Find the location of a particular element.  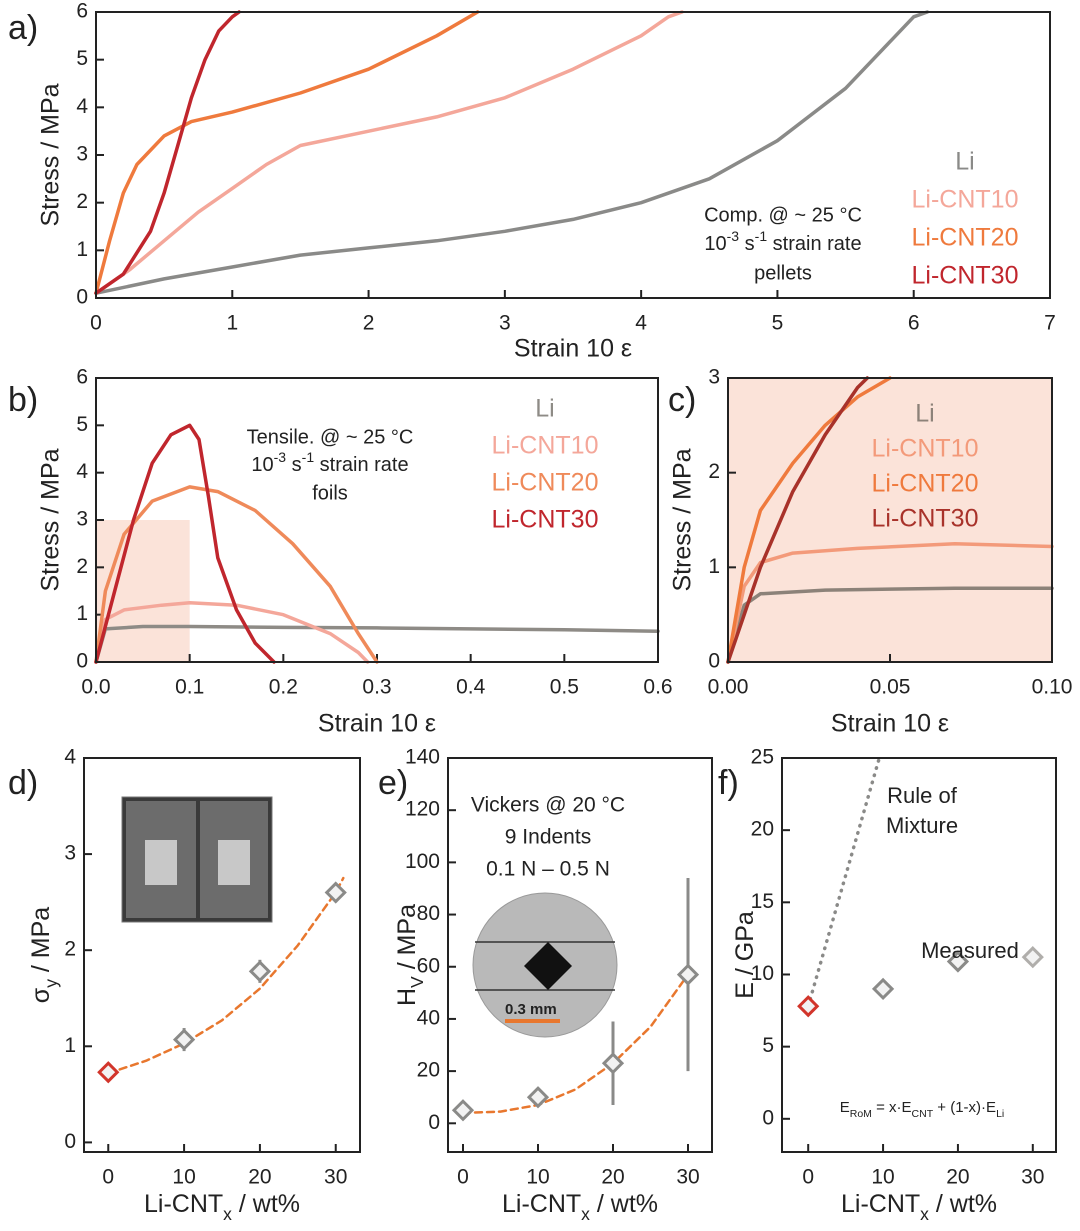

text-part: σ is located at coordinates (41, 995).